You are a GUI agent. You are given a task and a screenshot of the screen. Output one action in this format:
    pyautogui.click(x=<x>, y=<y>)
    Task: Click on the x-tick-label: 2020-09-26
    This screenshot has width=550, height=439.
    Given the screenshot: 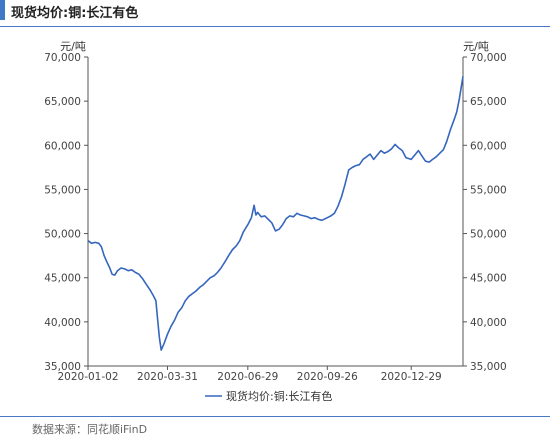 What is the action you would take?
    pyautogui.click(x=327, y=377)
    